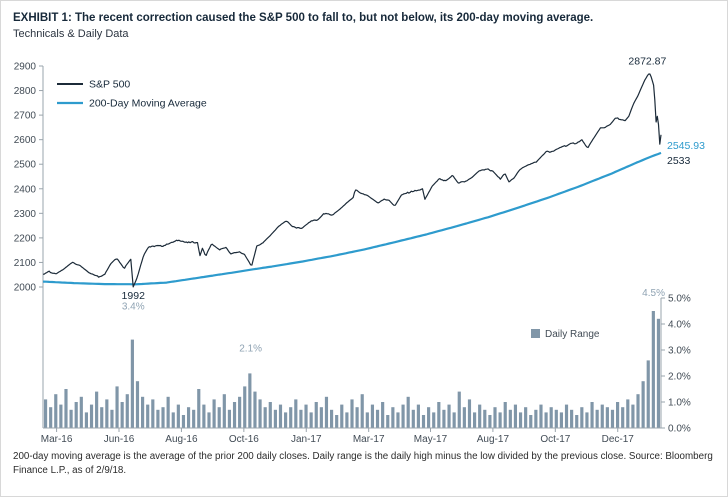 The height and width of the screenshot is (497, 728). I want to click on daily-range-legend: Daily Range, so click(565, 334).